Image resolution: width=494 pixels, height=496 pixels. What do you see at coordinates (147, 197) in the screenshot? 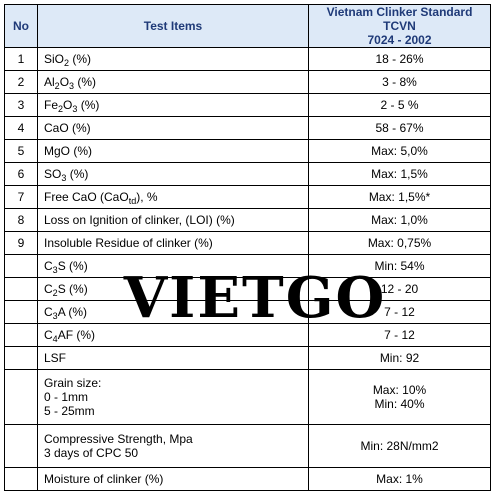
I see `test-item-text: ), %` at bounding box center [147, 197].